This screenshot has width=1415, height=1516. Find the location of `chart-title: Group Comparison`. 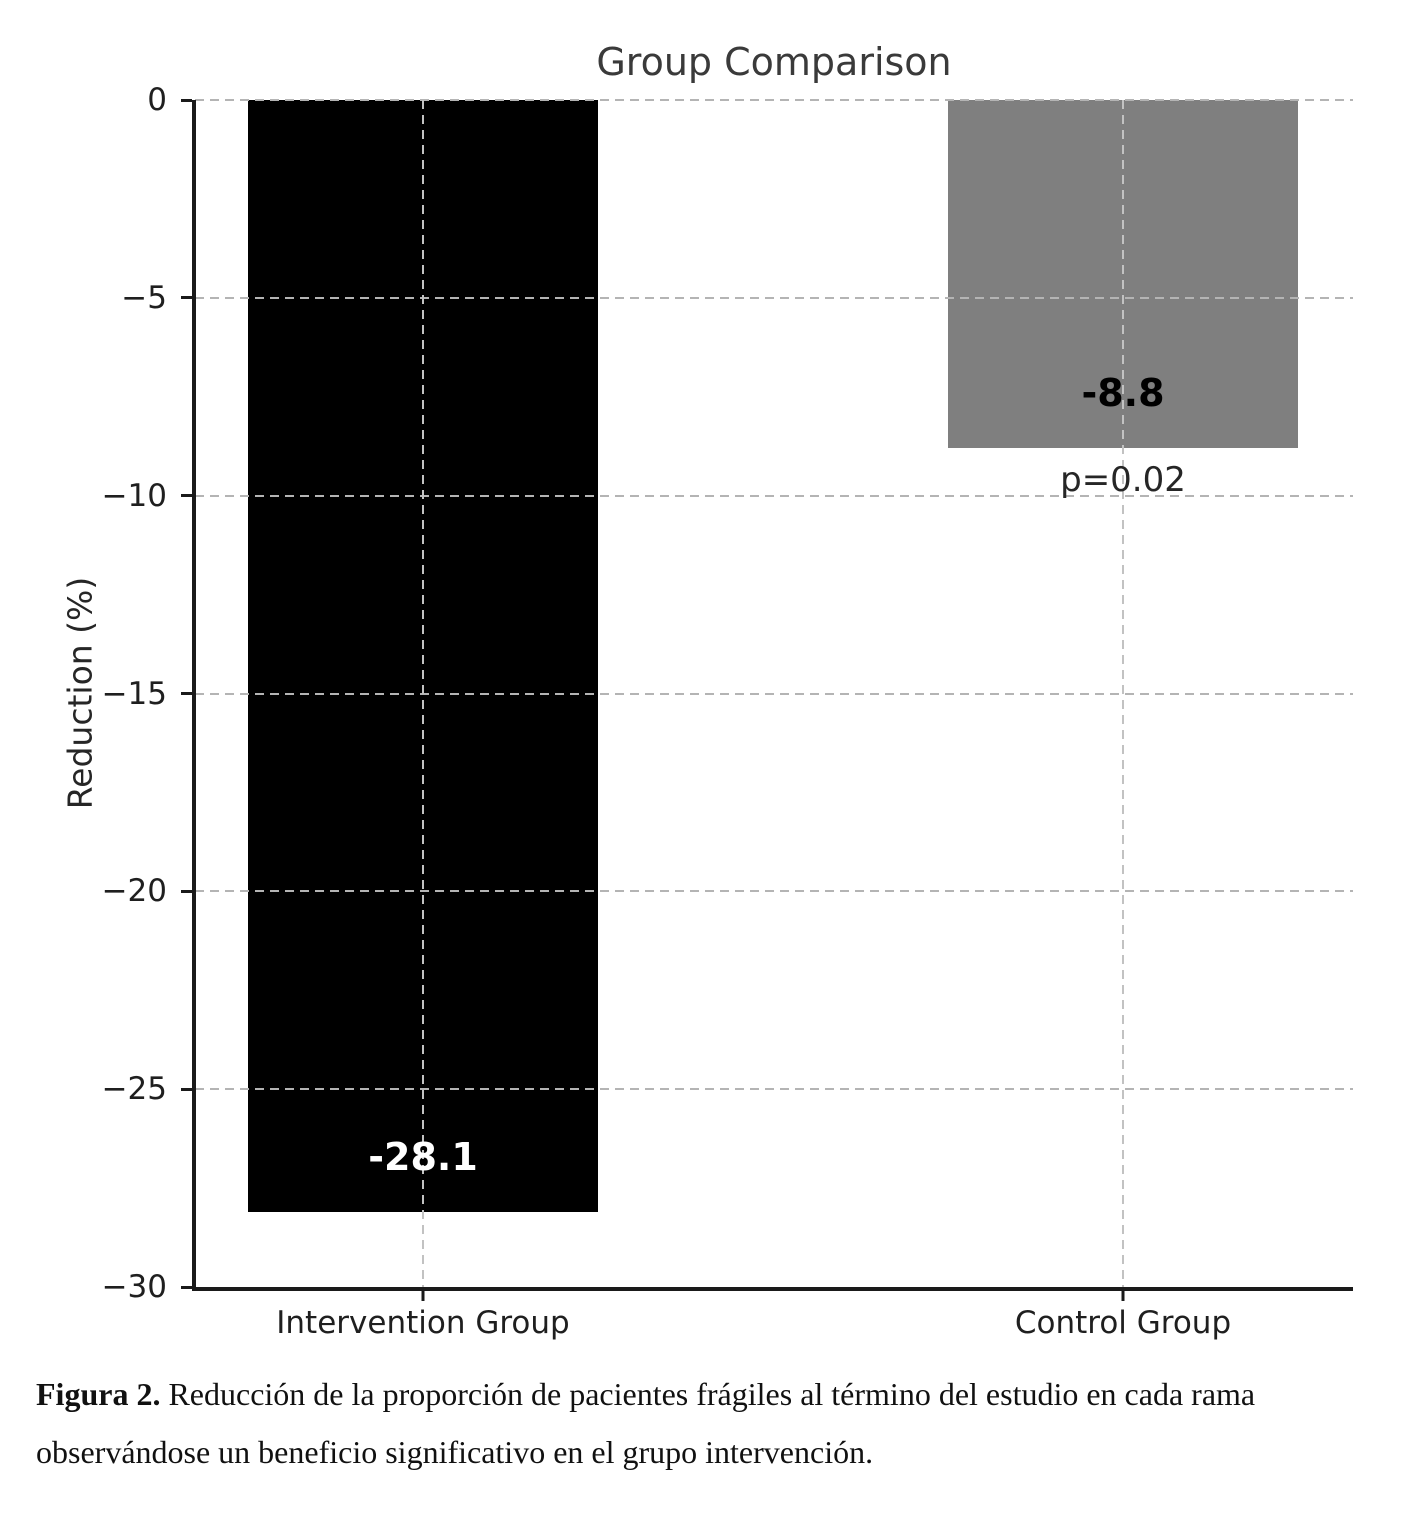

chart-title: Group Comparison is located at coordinates (774, 62).